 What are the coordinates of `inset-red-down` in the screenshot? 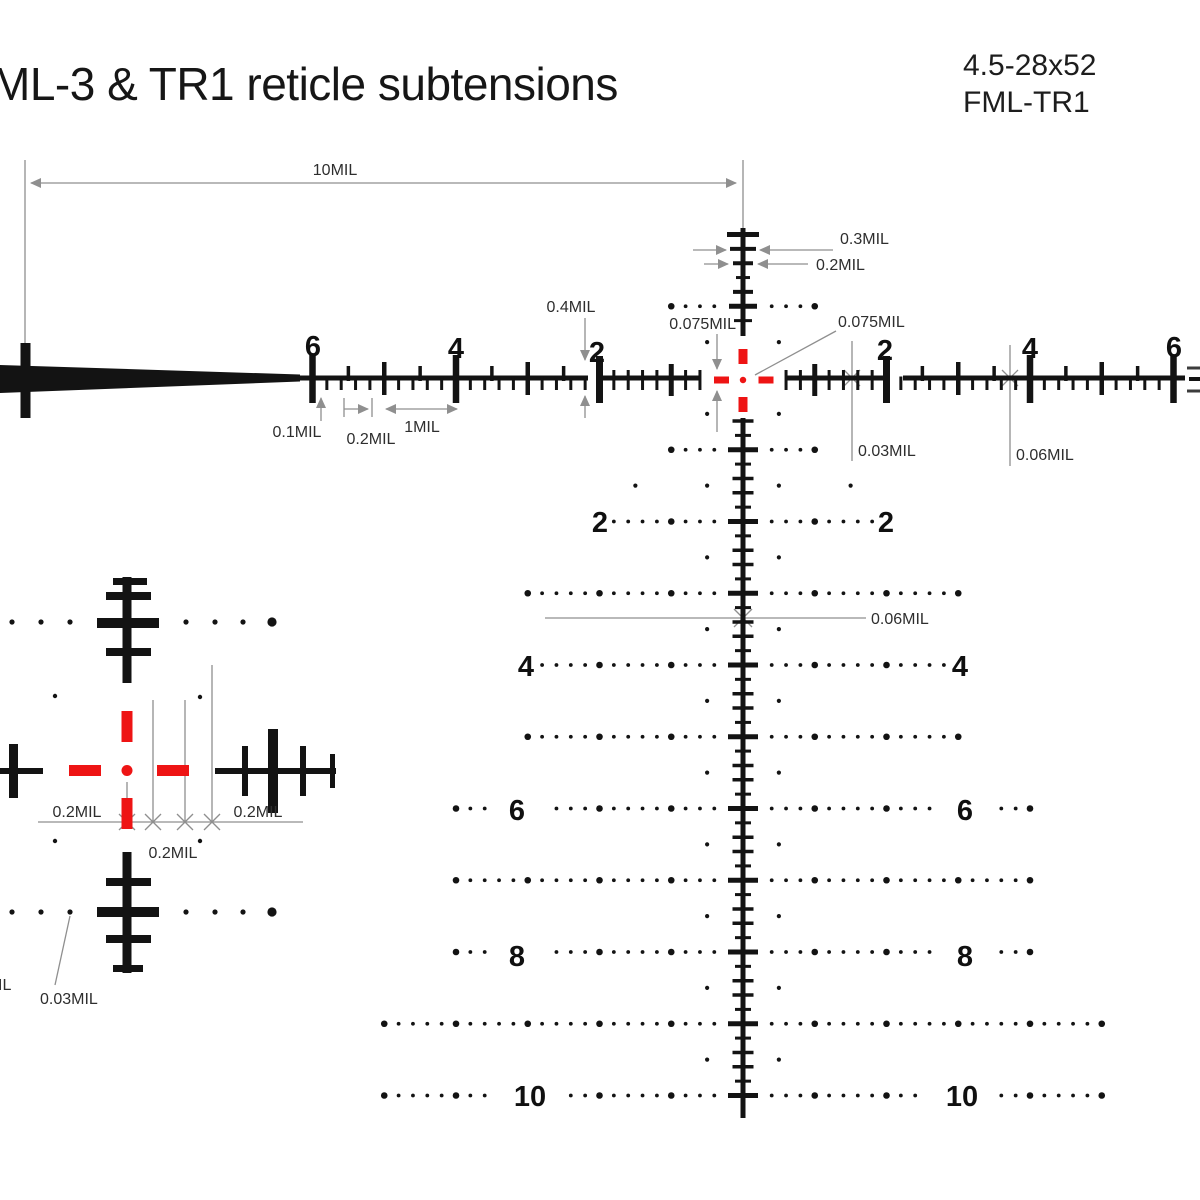 It's located at (127, 813).